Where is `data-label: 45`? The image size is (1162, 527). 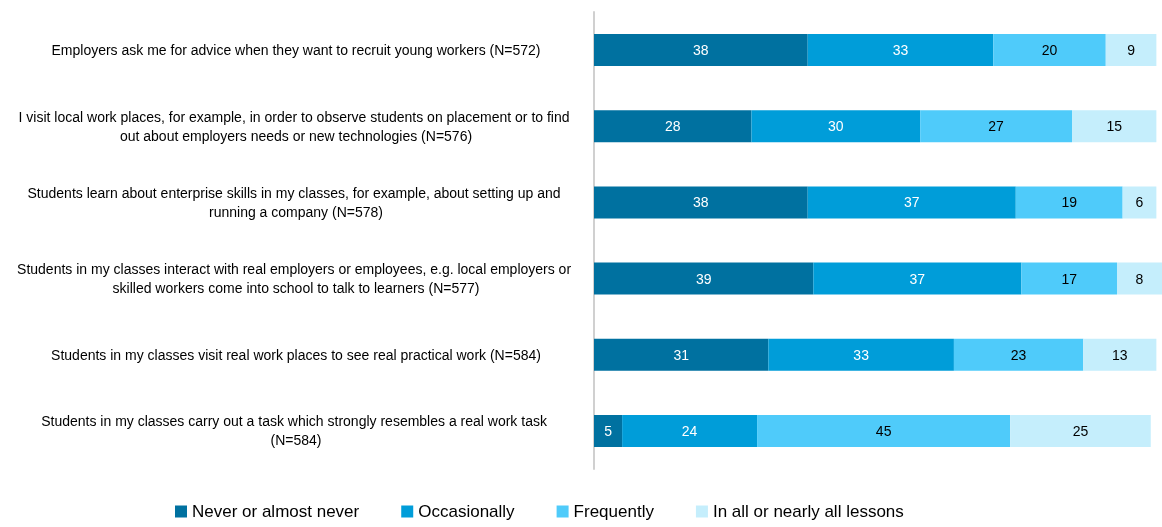
data-label: 45 is located at coordinates (883, 430).